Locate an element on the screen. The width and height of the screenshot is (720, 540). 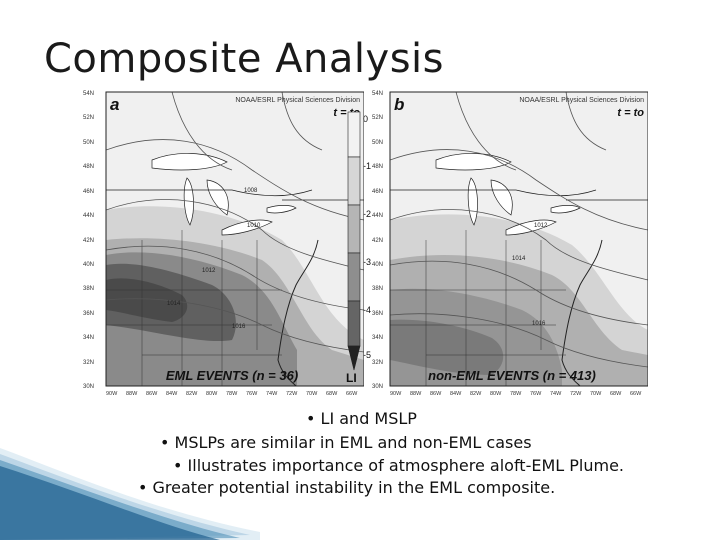
coastline is located at coordinates (298, 312).